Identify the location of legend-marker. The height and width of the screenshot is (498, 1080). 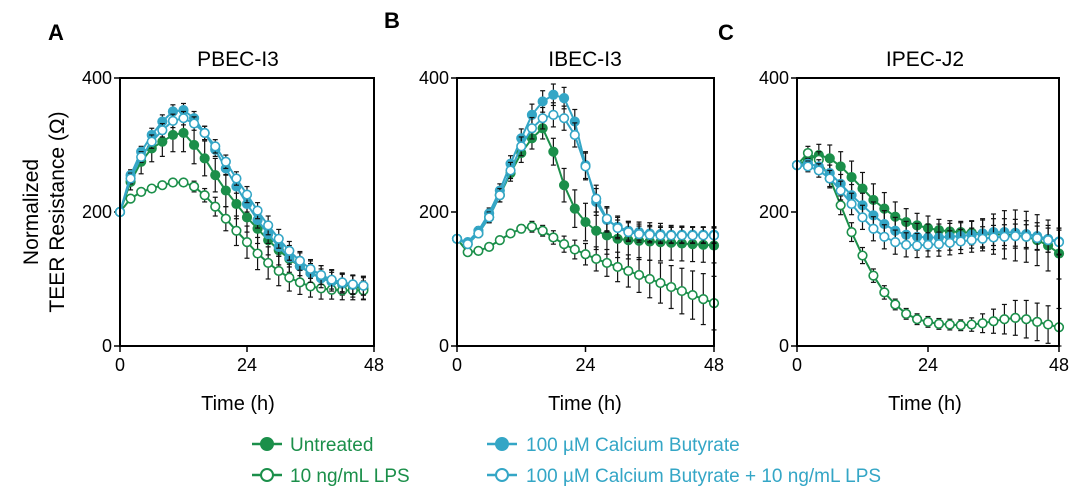
(502, 475).